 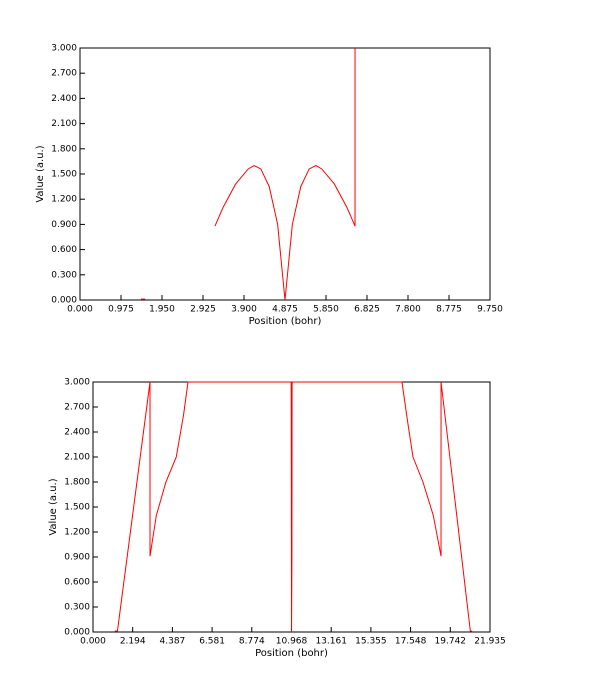 What do you see at coordinates (121, 310) in the screenshot?
I see `x-tick-label: 0.975` at bounding box center [121, 310].